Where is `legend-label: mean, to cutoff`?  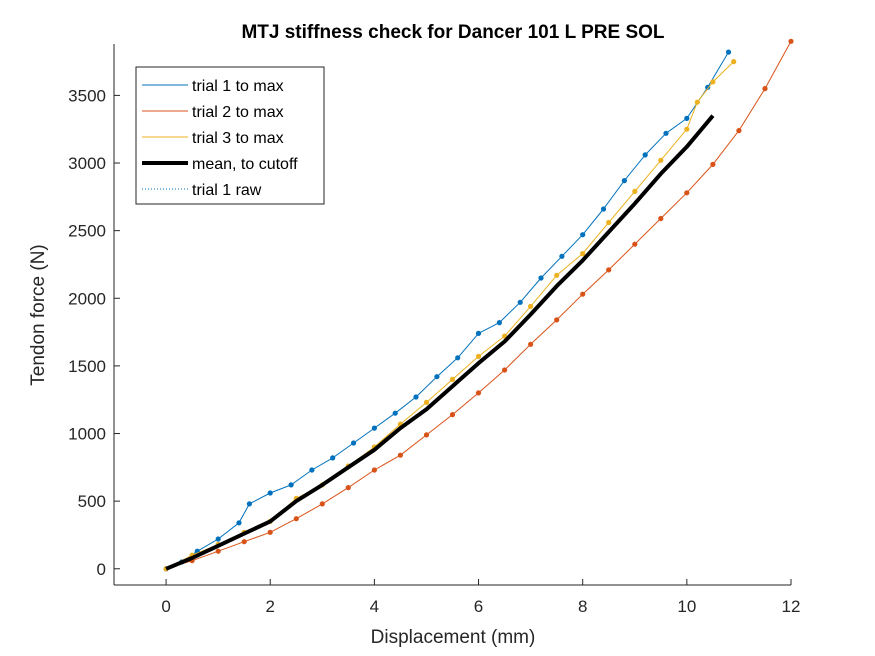
legend-label: mean, to cutoff is located at coordinates (245, 164).